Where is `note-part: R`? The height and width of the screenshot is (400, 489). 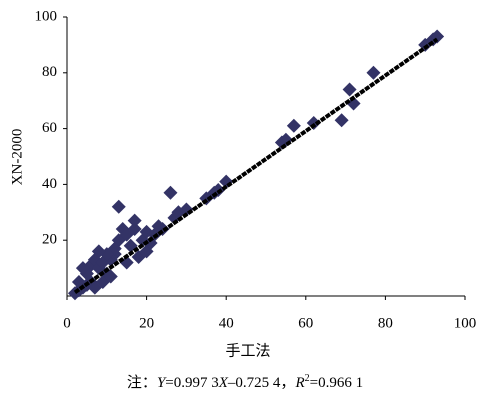
note-part: R is located at coordinates (299, 383).